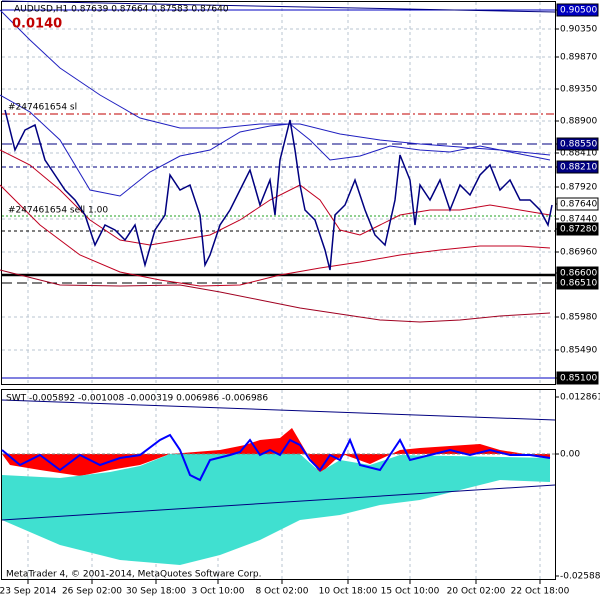 Image resolution: width=600 pixels, height=600 pixels. I want to click on time-label: 3 Oct 10:00, so click(218, 592).